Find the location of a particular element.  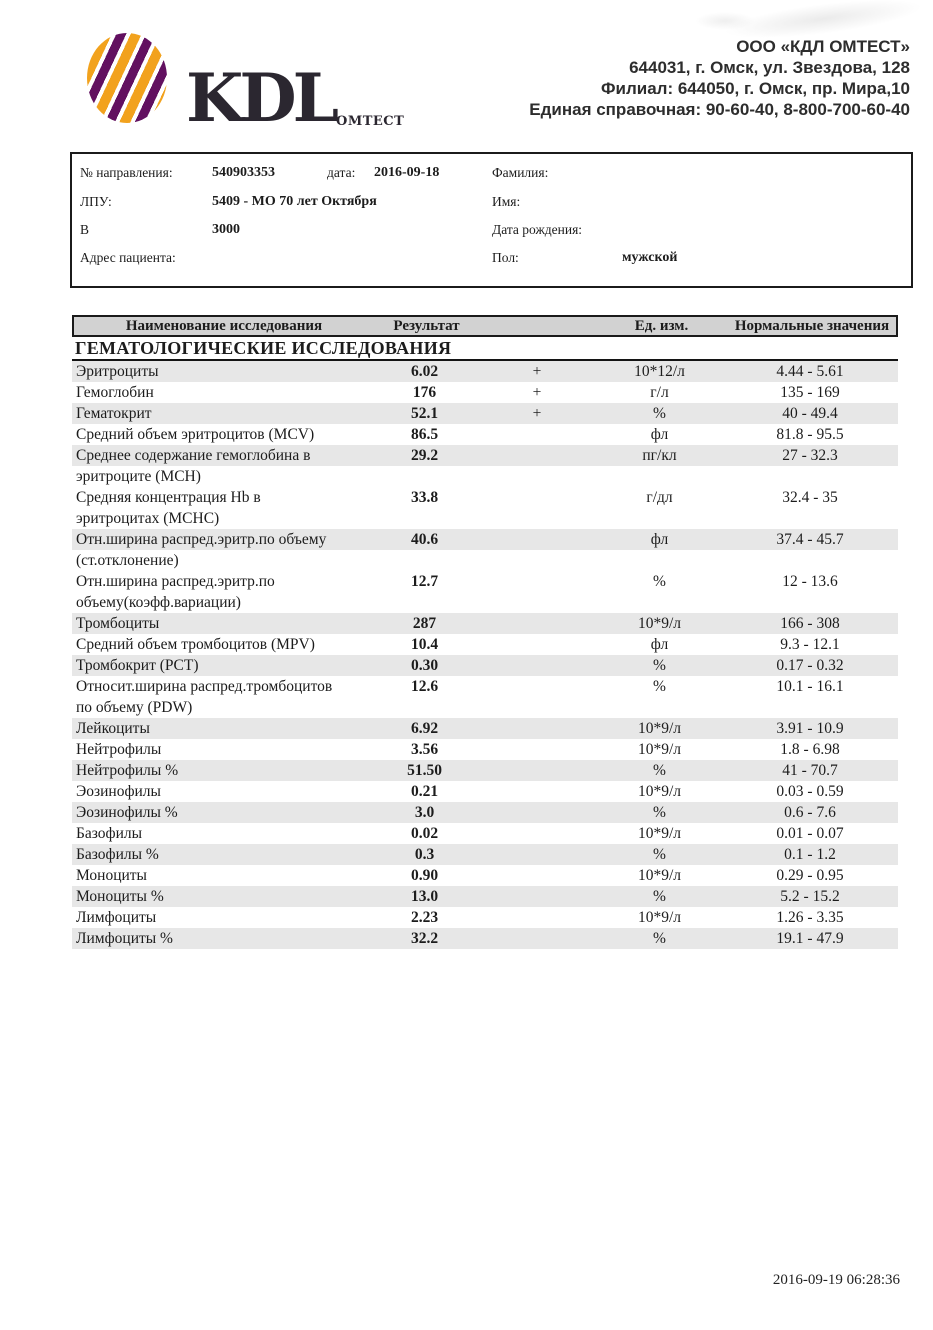

test-name-cell: Лимфоциты % is located at coordinates (222, 938).